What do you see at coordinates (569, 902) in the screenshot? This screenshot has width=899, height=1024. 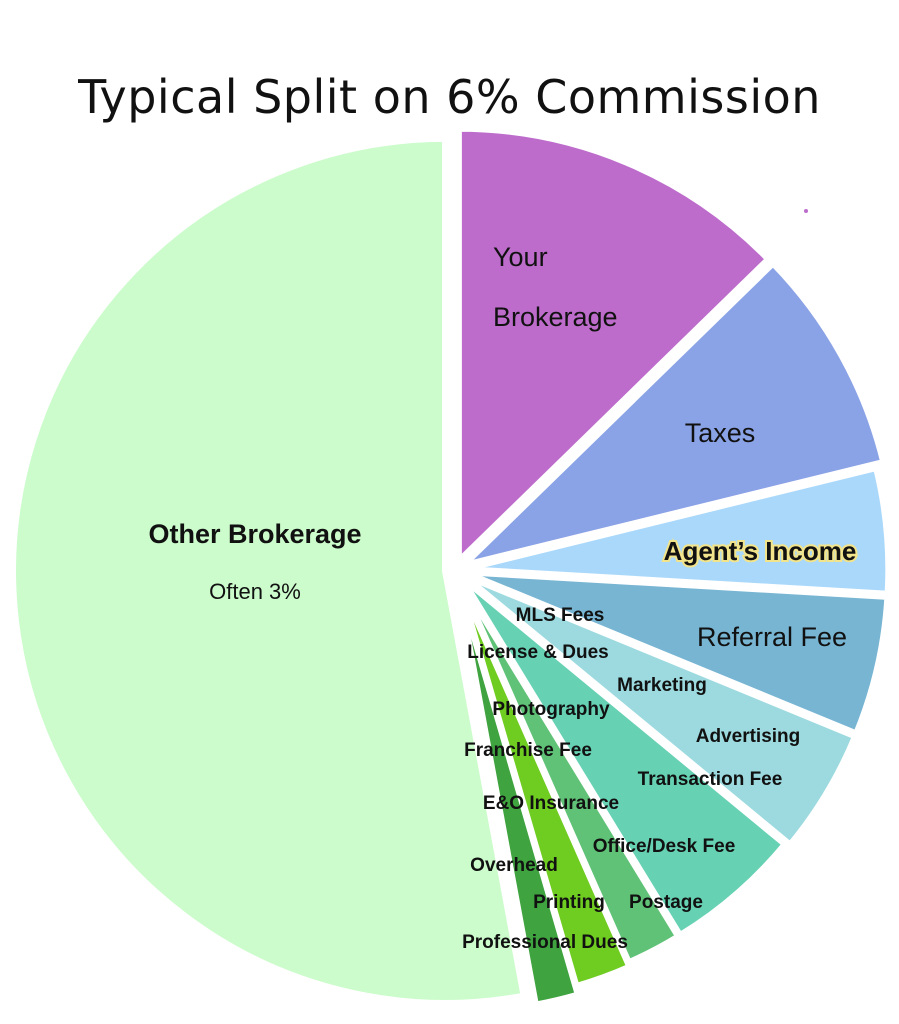 I see `expense-label: Printing` at bounding box center [569, 902].